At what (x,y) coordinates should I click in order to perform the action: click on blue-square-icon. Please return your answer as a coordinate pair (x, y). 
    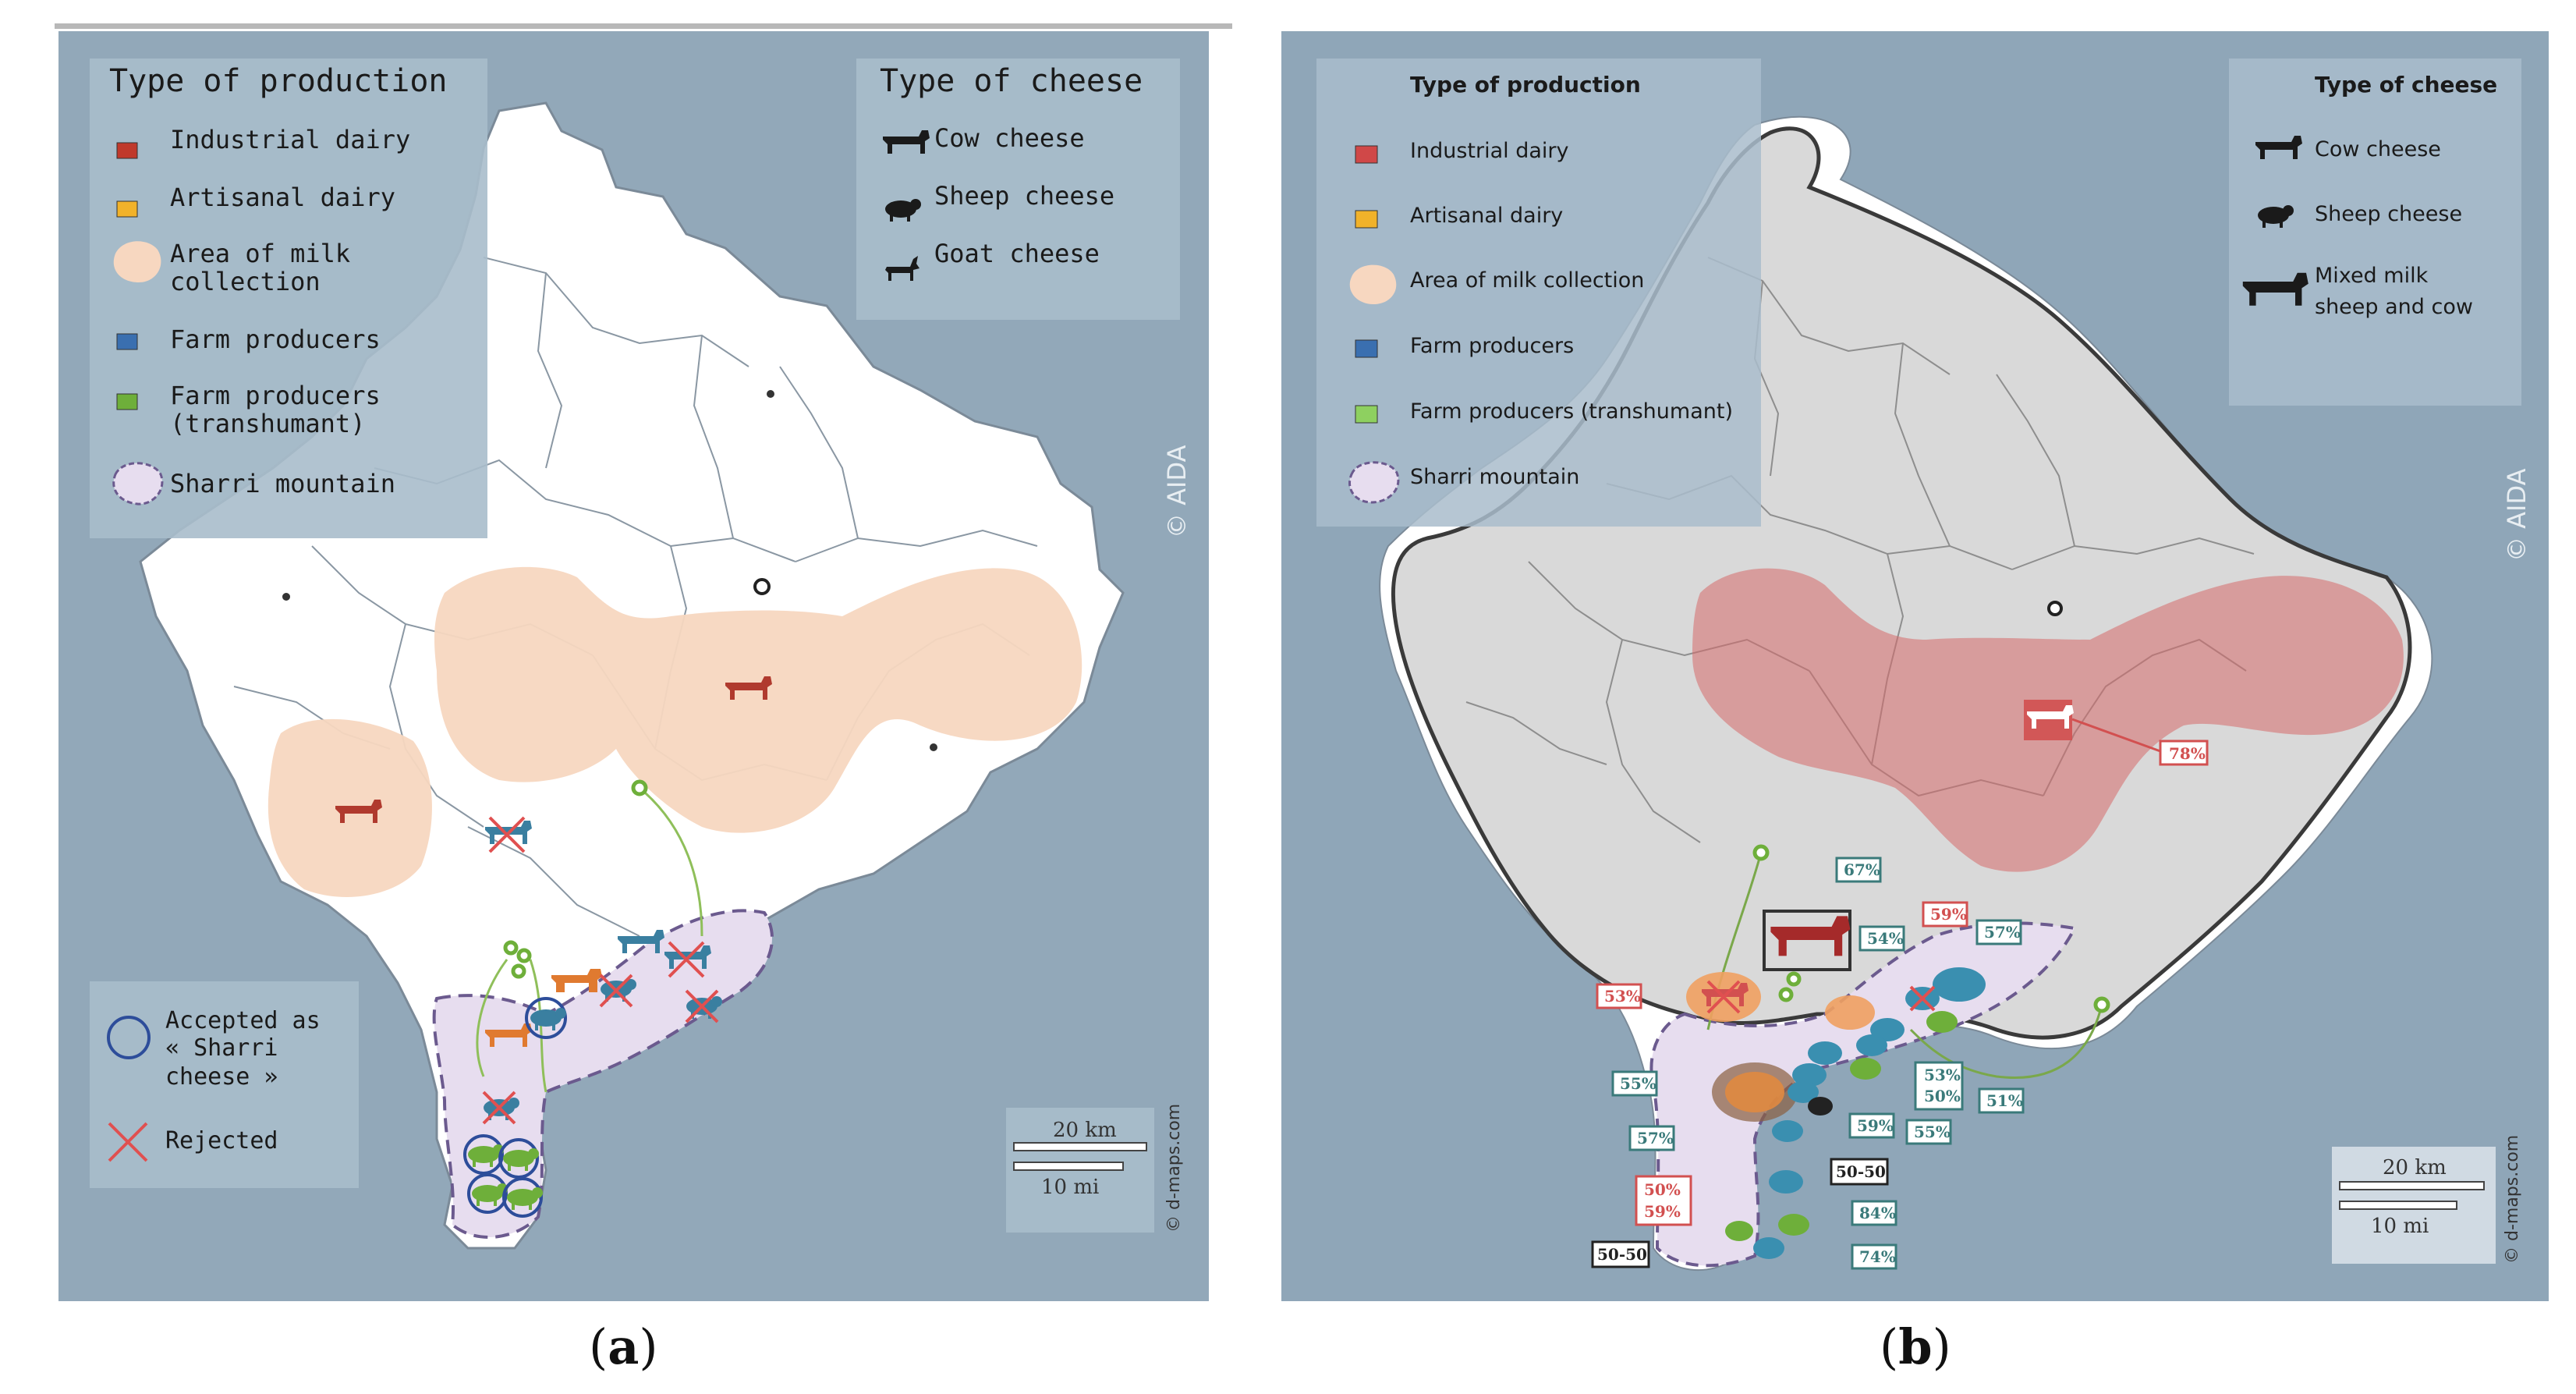
    Looking at the image, I should click on (1366, 348).